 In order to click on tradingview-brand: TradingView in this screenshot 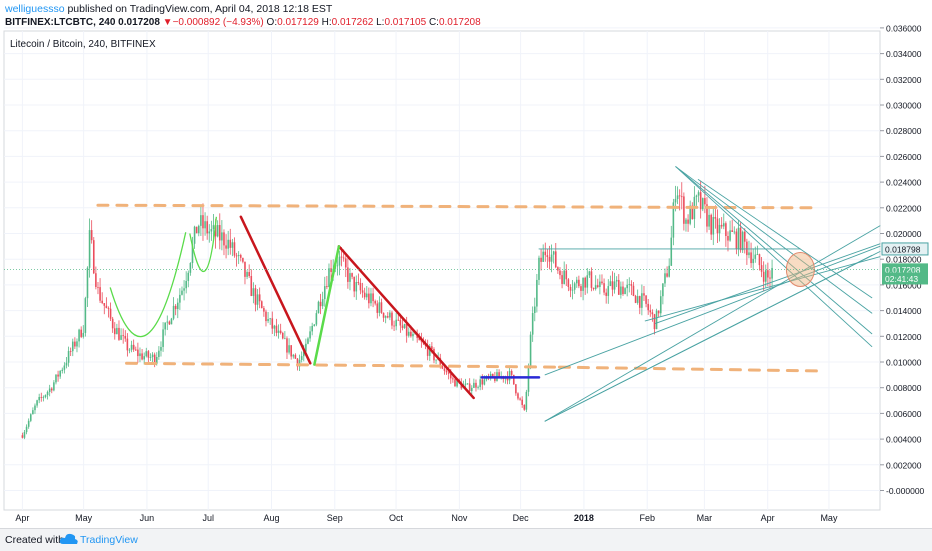, I will do `click(109, 540)`.